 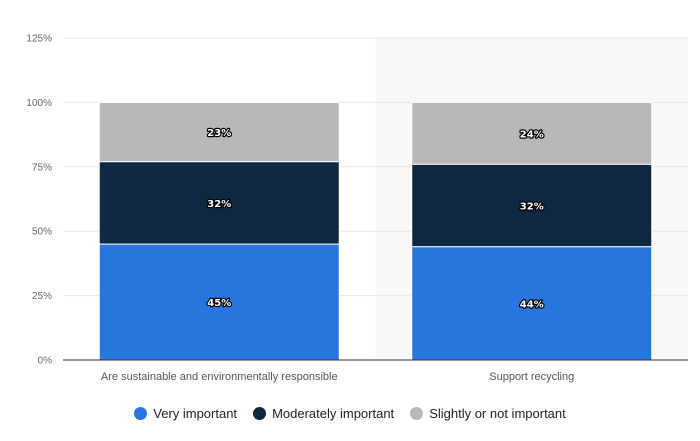 What do you see at coordinates (45, 361) in the screenshot?
I see `y-tick-label: 0%` at bounding box center [45, 361].